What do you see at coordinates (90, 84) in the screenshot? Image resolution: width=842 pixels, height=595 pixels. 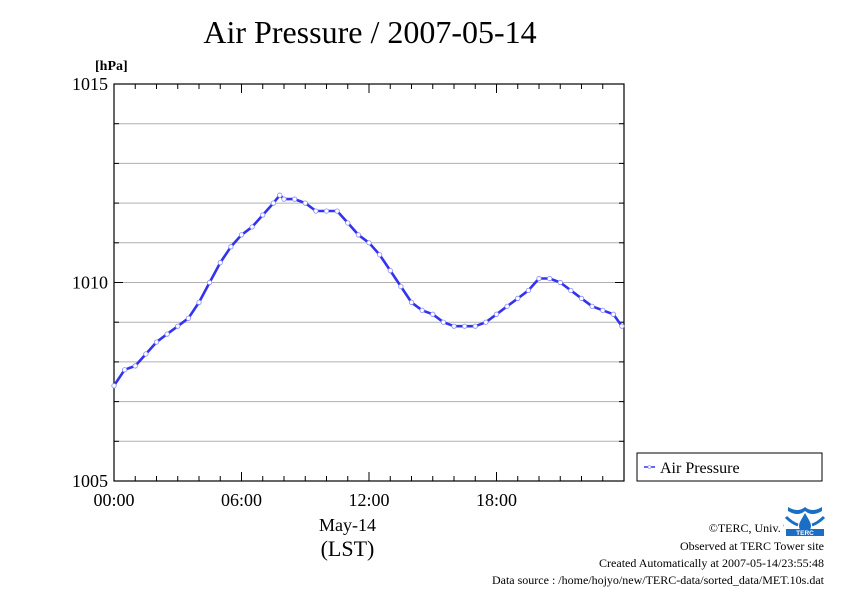 I see `y-tick-label: 1015` at bounding box center [90, 84].